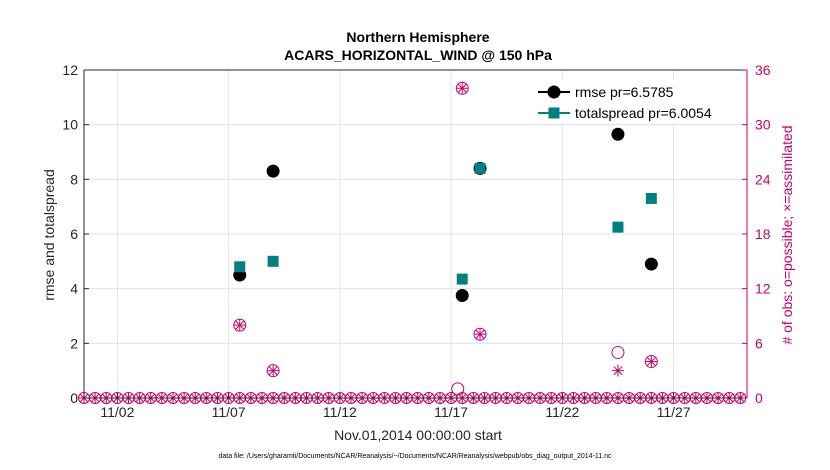 The width and height of the screenshot is (830, 470). I want to click on chart-title-line-2: ACARS_HORIZONTAL_WIND @ 150 hPa, so click(418, 55).